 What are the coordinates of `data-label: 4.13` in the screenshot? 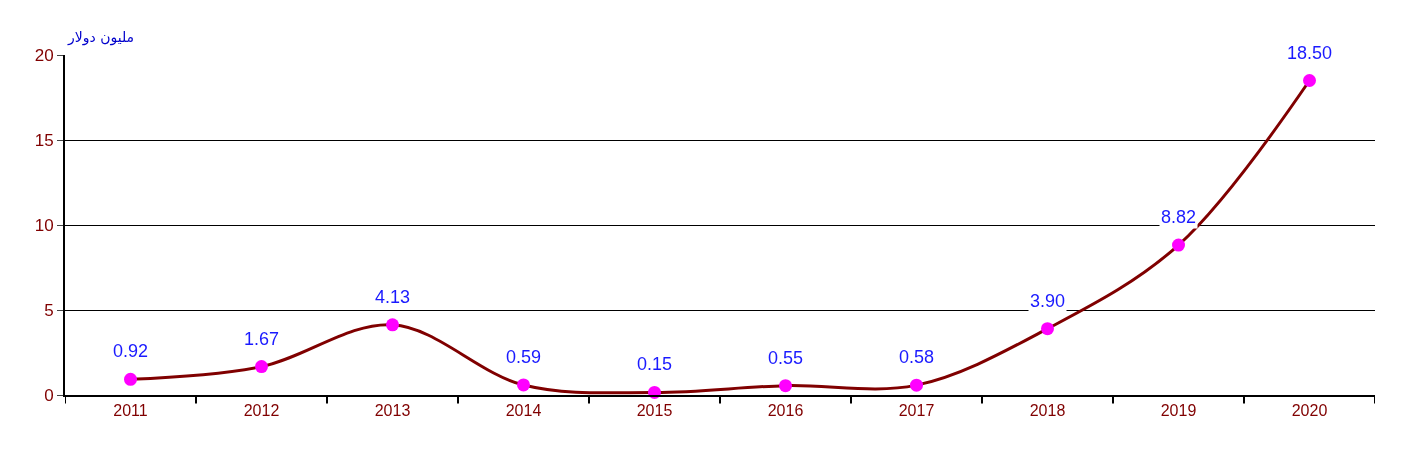 It's located at (393, 297).